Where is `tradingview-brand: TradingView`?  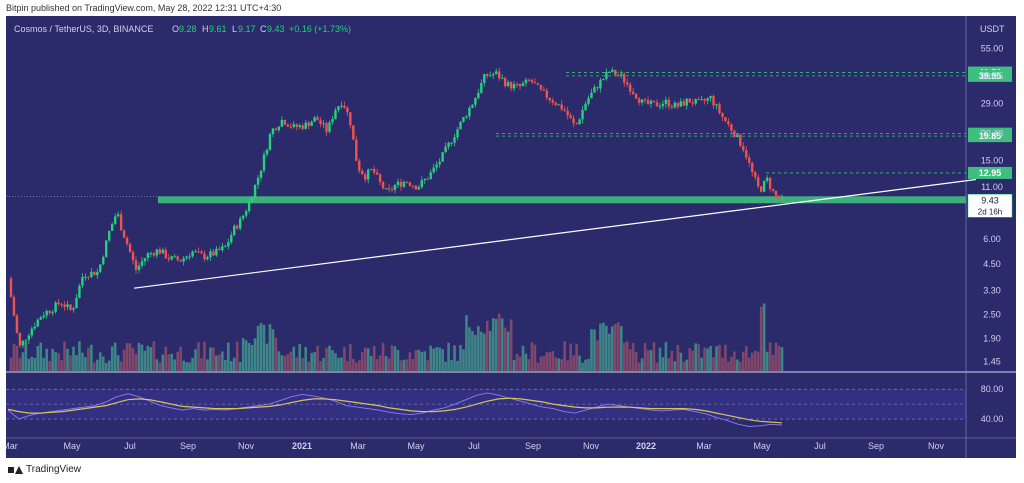
tradingview-brand: TradingView is located at coordinates (44, 469).